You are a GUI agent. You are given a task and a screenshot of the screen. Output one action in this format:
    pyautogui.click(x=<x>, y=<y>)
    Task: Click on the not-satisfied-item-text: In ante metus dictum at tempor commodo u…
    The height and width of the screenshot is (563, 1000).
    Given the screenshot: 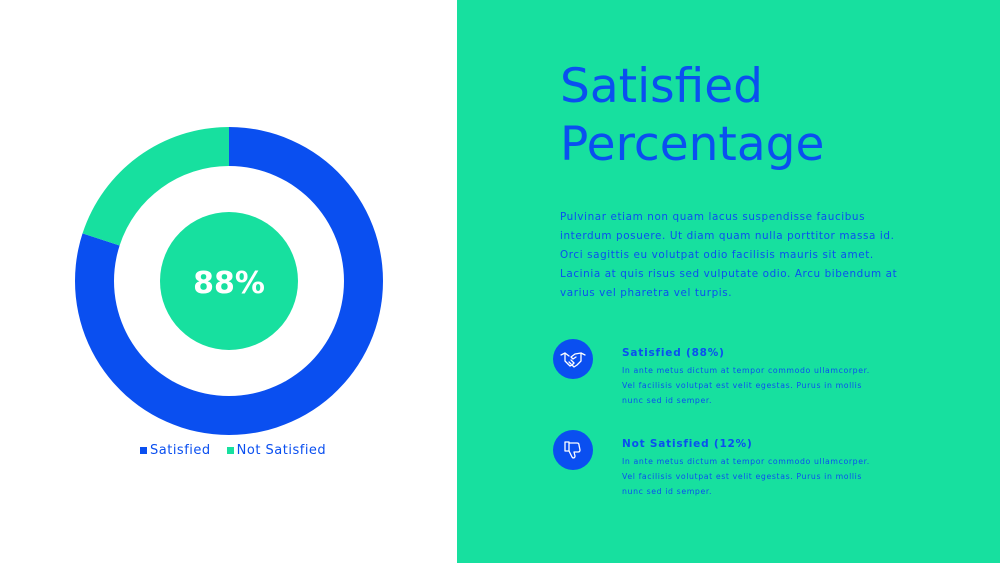 What is the action you would take?
    pyautogui.click(x=746, y=476)
    